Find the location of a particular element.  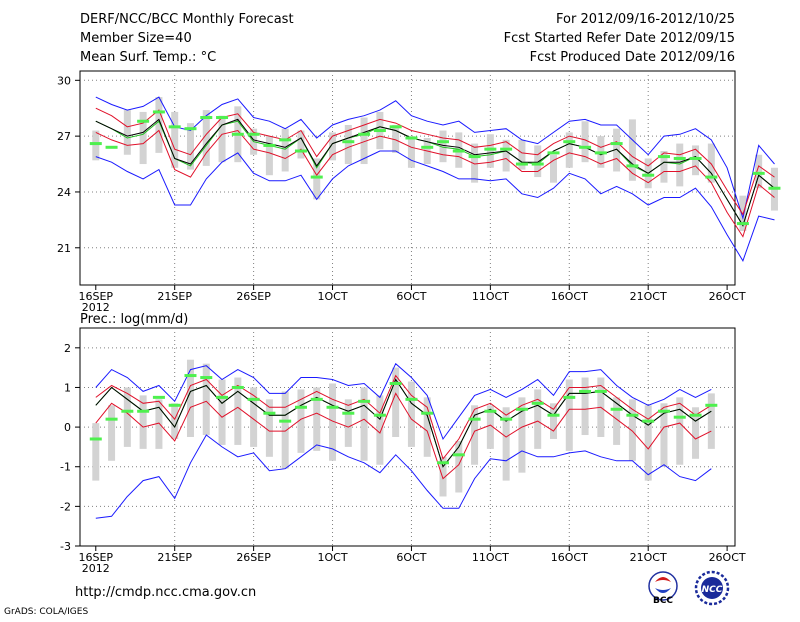

prec-xtick-label: 16OCT is located at coordinates (569, 557).